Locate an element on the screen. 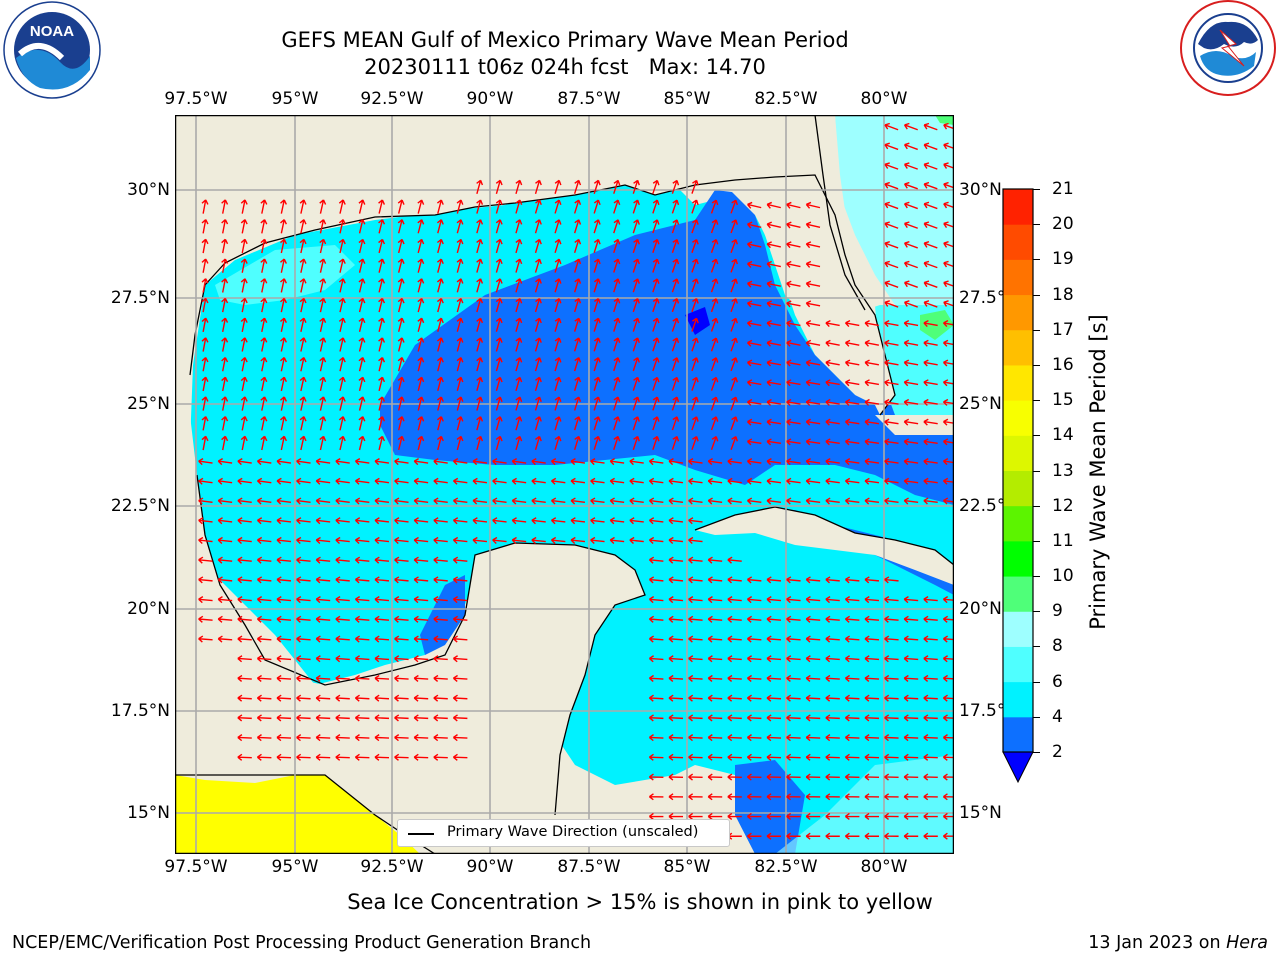 The width and height of the screenshot is (1280, 960). lon-label-bottom: 87.5°W is located at coordinates (589, 867).